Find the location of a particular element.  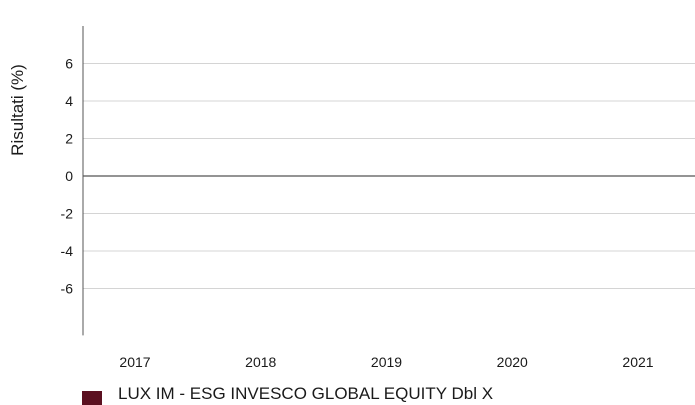

y-tick-label: -2 is located at coordinates (67, 214).